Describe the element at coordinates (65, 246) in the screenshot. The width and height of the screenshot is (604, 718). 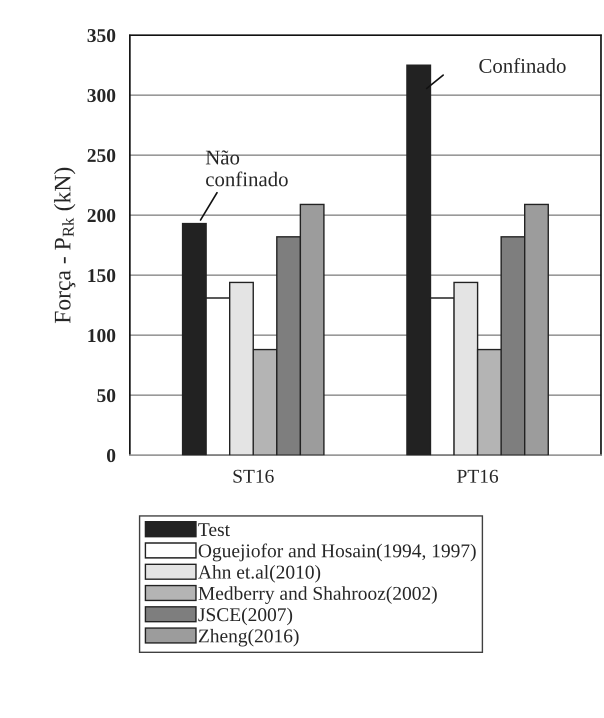
I see `y-axis-title: Força - P$_{Rk}$ (kN)` at that location.